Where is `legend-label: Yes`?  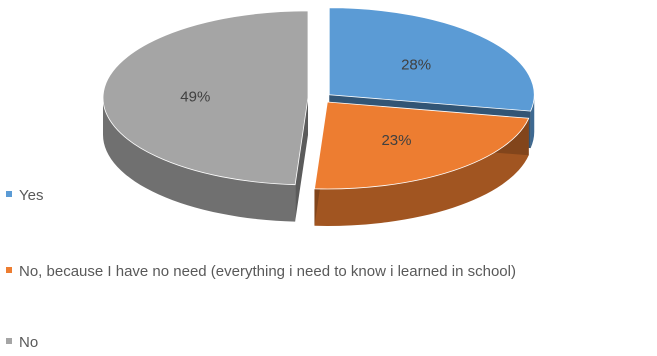
legend-label: Yes is located at coordinates (31, 195).